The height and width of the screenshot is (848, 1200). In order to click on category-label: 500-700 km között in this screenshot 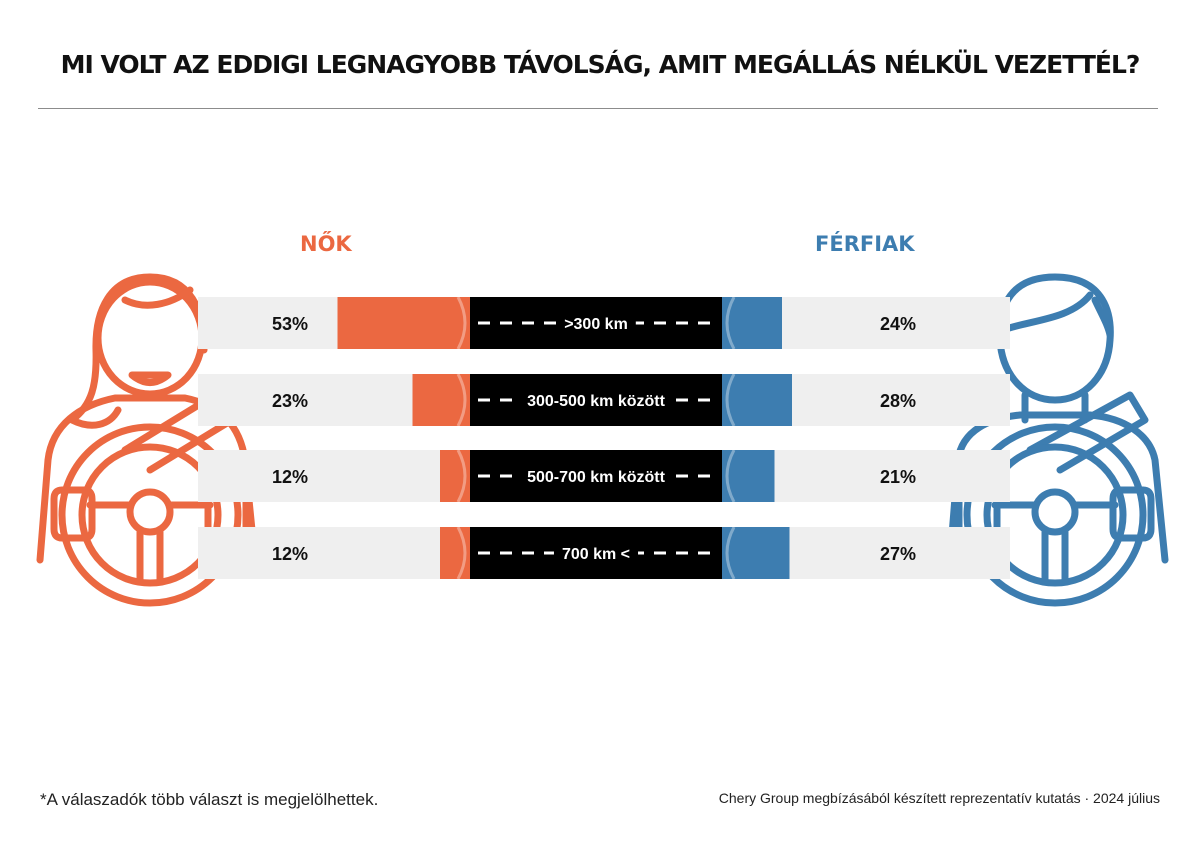, I will do `click(596, 477)`.